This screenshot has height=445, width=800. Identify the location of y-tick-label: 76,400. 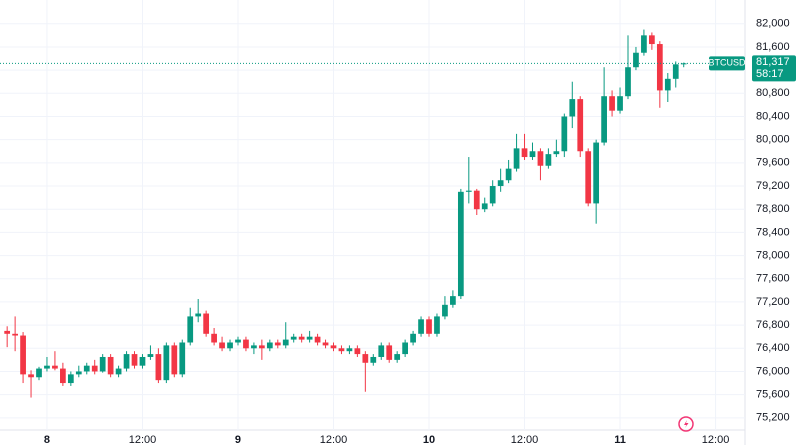
(773, 348).